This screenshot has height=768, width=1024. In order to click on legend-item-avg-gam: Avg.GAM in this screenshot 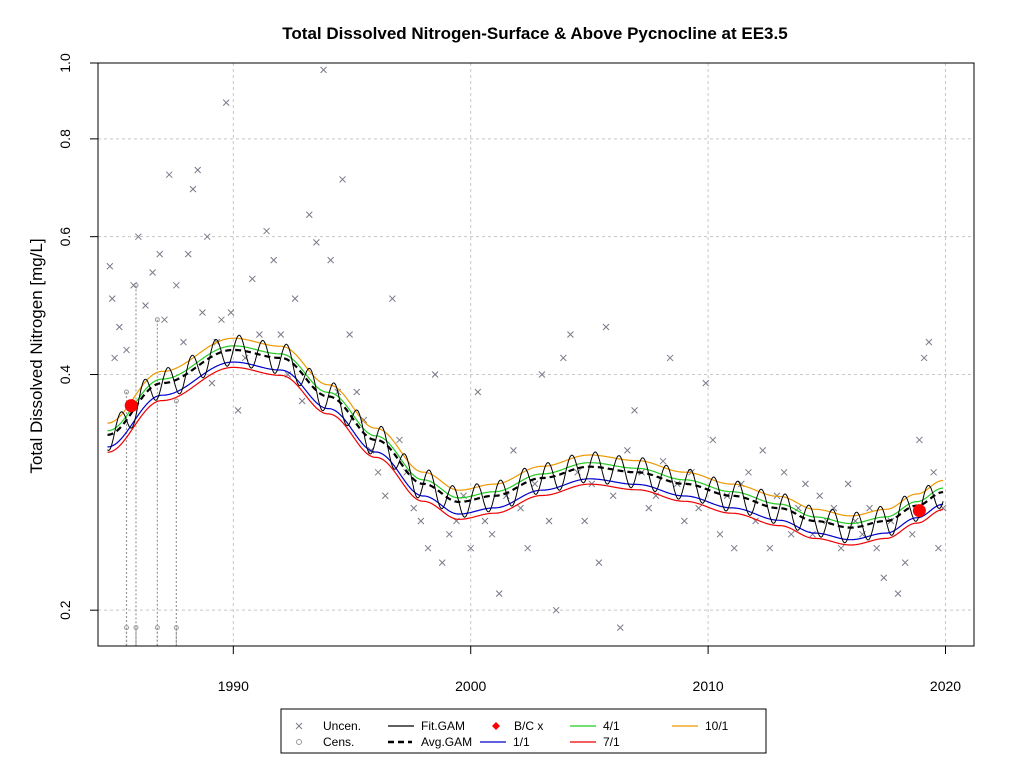, I will do `click(430, 742)`.